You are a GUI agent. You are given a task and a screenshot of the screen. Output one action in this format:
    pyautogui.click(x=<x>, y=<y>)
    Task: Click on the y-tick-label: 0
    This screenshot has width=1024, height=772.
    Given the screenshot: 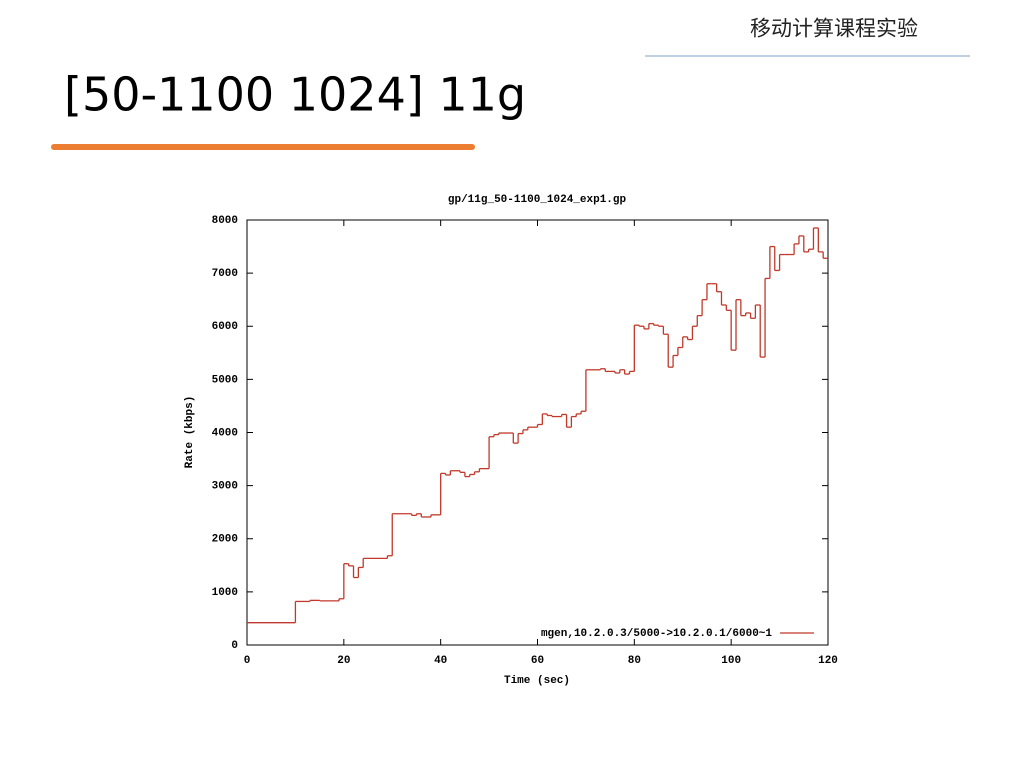 What is the action you would take?
    pyautogui.click(x=234, y=646)
    